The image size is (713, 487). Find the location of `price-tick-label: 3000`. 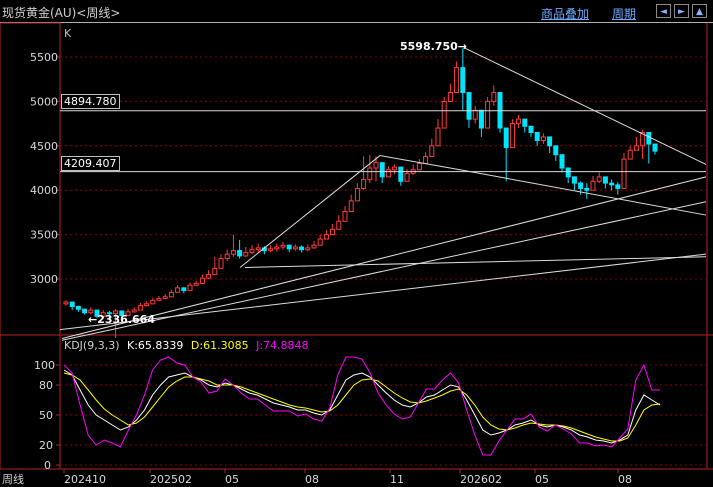

price-tick-label: 3000 is located at coordinates (44, 279).